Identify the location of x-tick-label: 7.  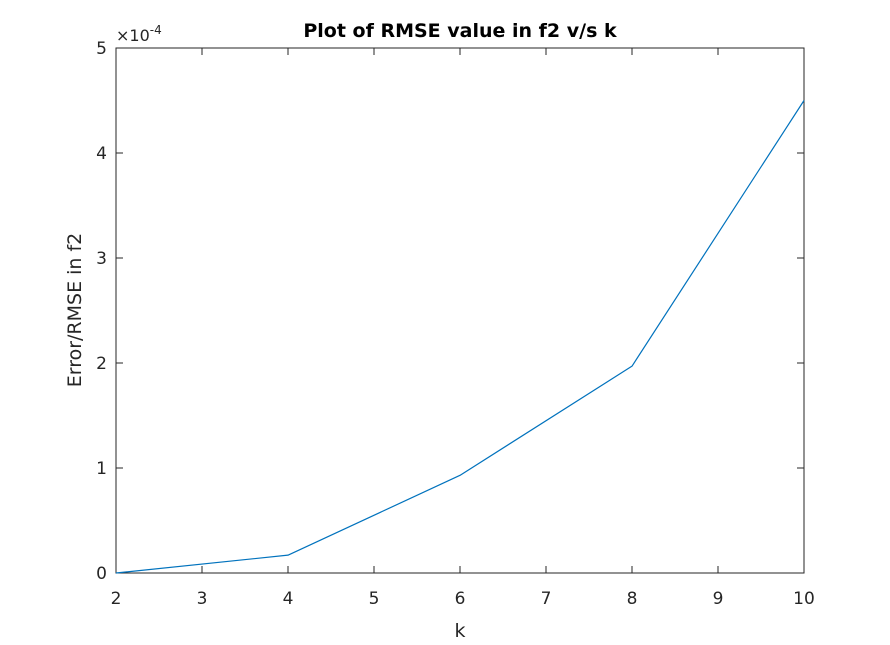
(546, 599).